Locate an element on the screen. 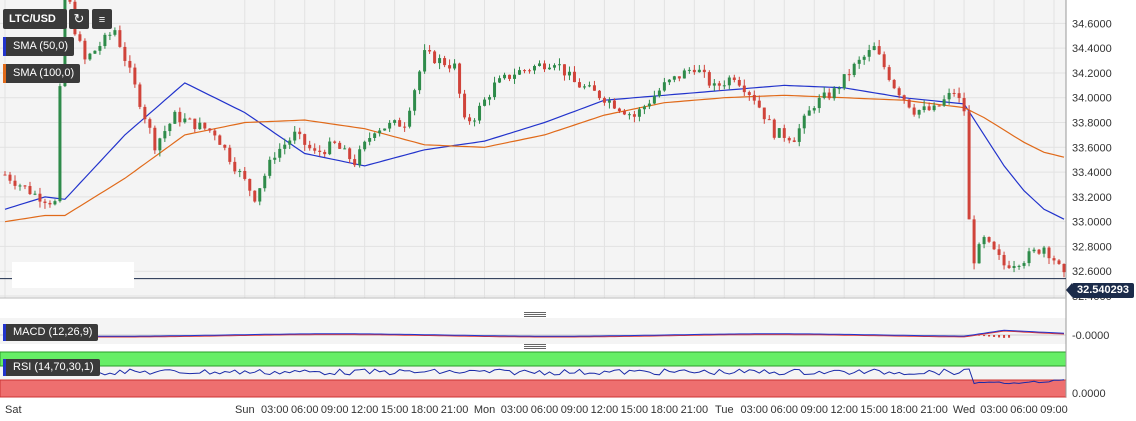 The width and height of the screenshot is (1136, 421). rsi-overbought-zone is located at coordinates (533, 359).